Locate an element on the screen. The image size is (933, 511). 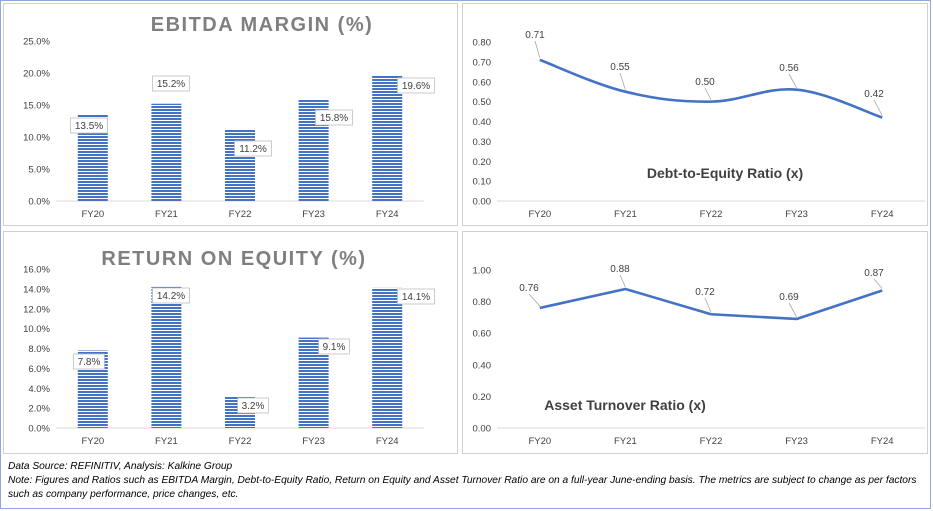
y-tick-label: 12.0% is located at coordinates (36, 309).